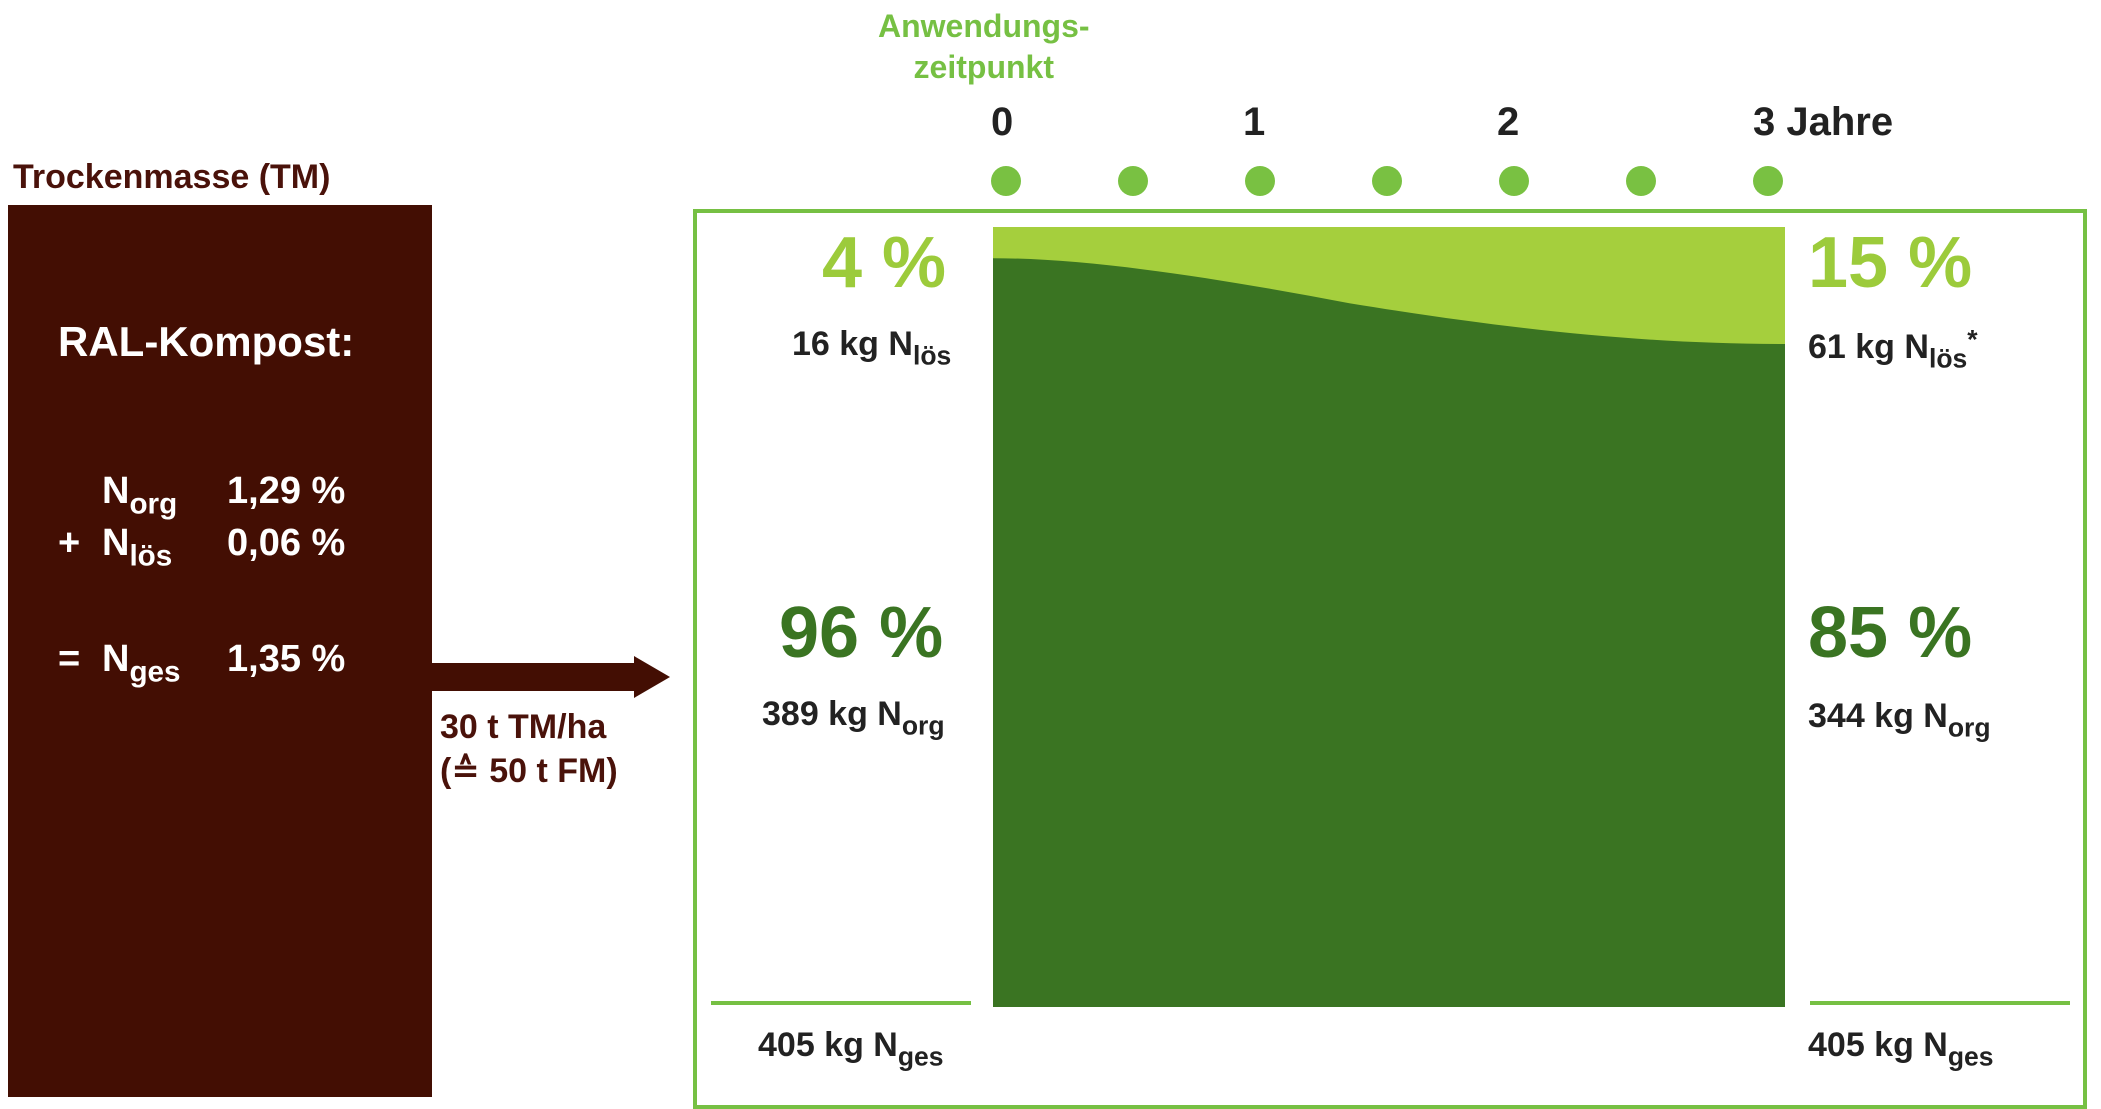 This screenshot has height=1109, width=2101. I want to click on left-total-divider, so click(841, 1003).